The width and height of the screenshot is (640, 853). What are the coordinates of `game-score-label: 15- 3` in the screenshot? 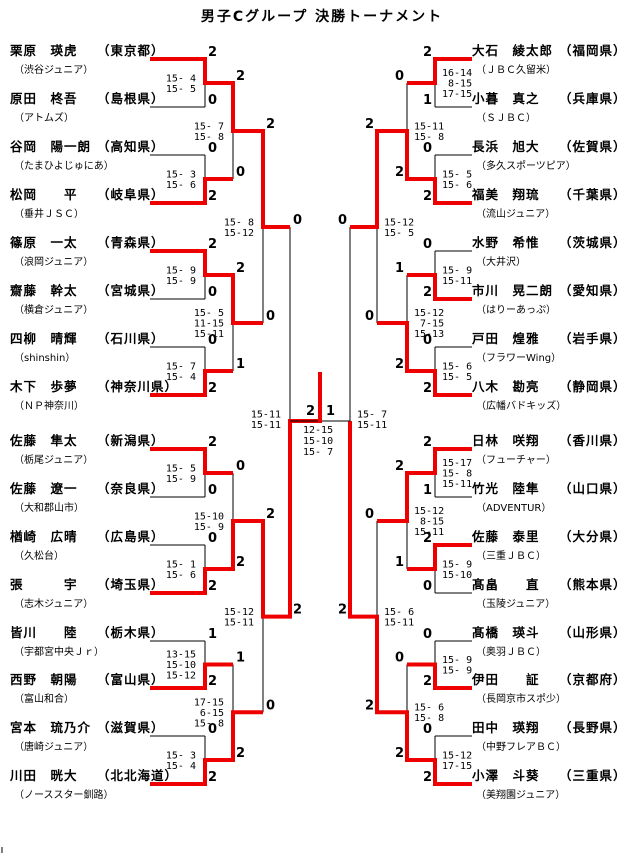 It's located at (181, 174).